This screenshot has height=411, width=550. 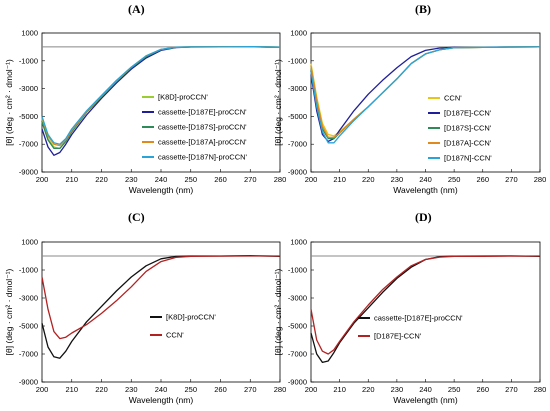 I want to click on legend-entry: cassette-[D187A]-proCCN', so click(x=202, y=142).